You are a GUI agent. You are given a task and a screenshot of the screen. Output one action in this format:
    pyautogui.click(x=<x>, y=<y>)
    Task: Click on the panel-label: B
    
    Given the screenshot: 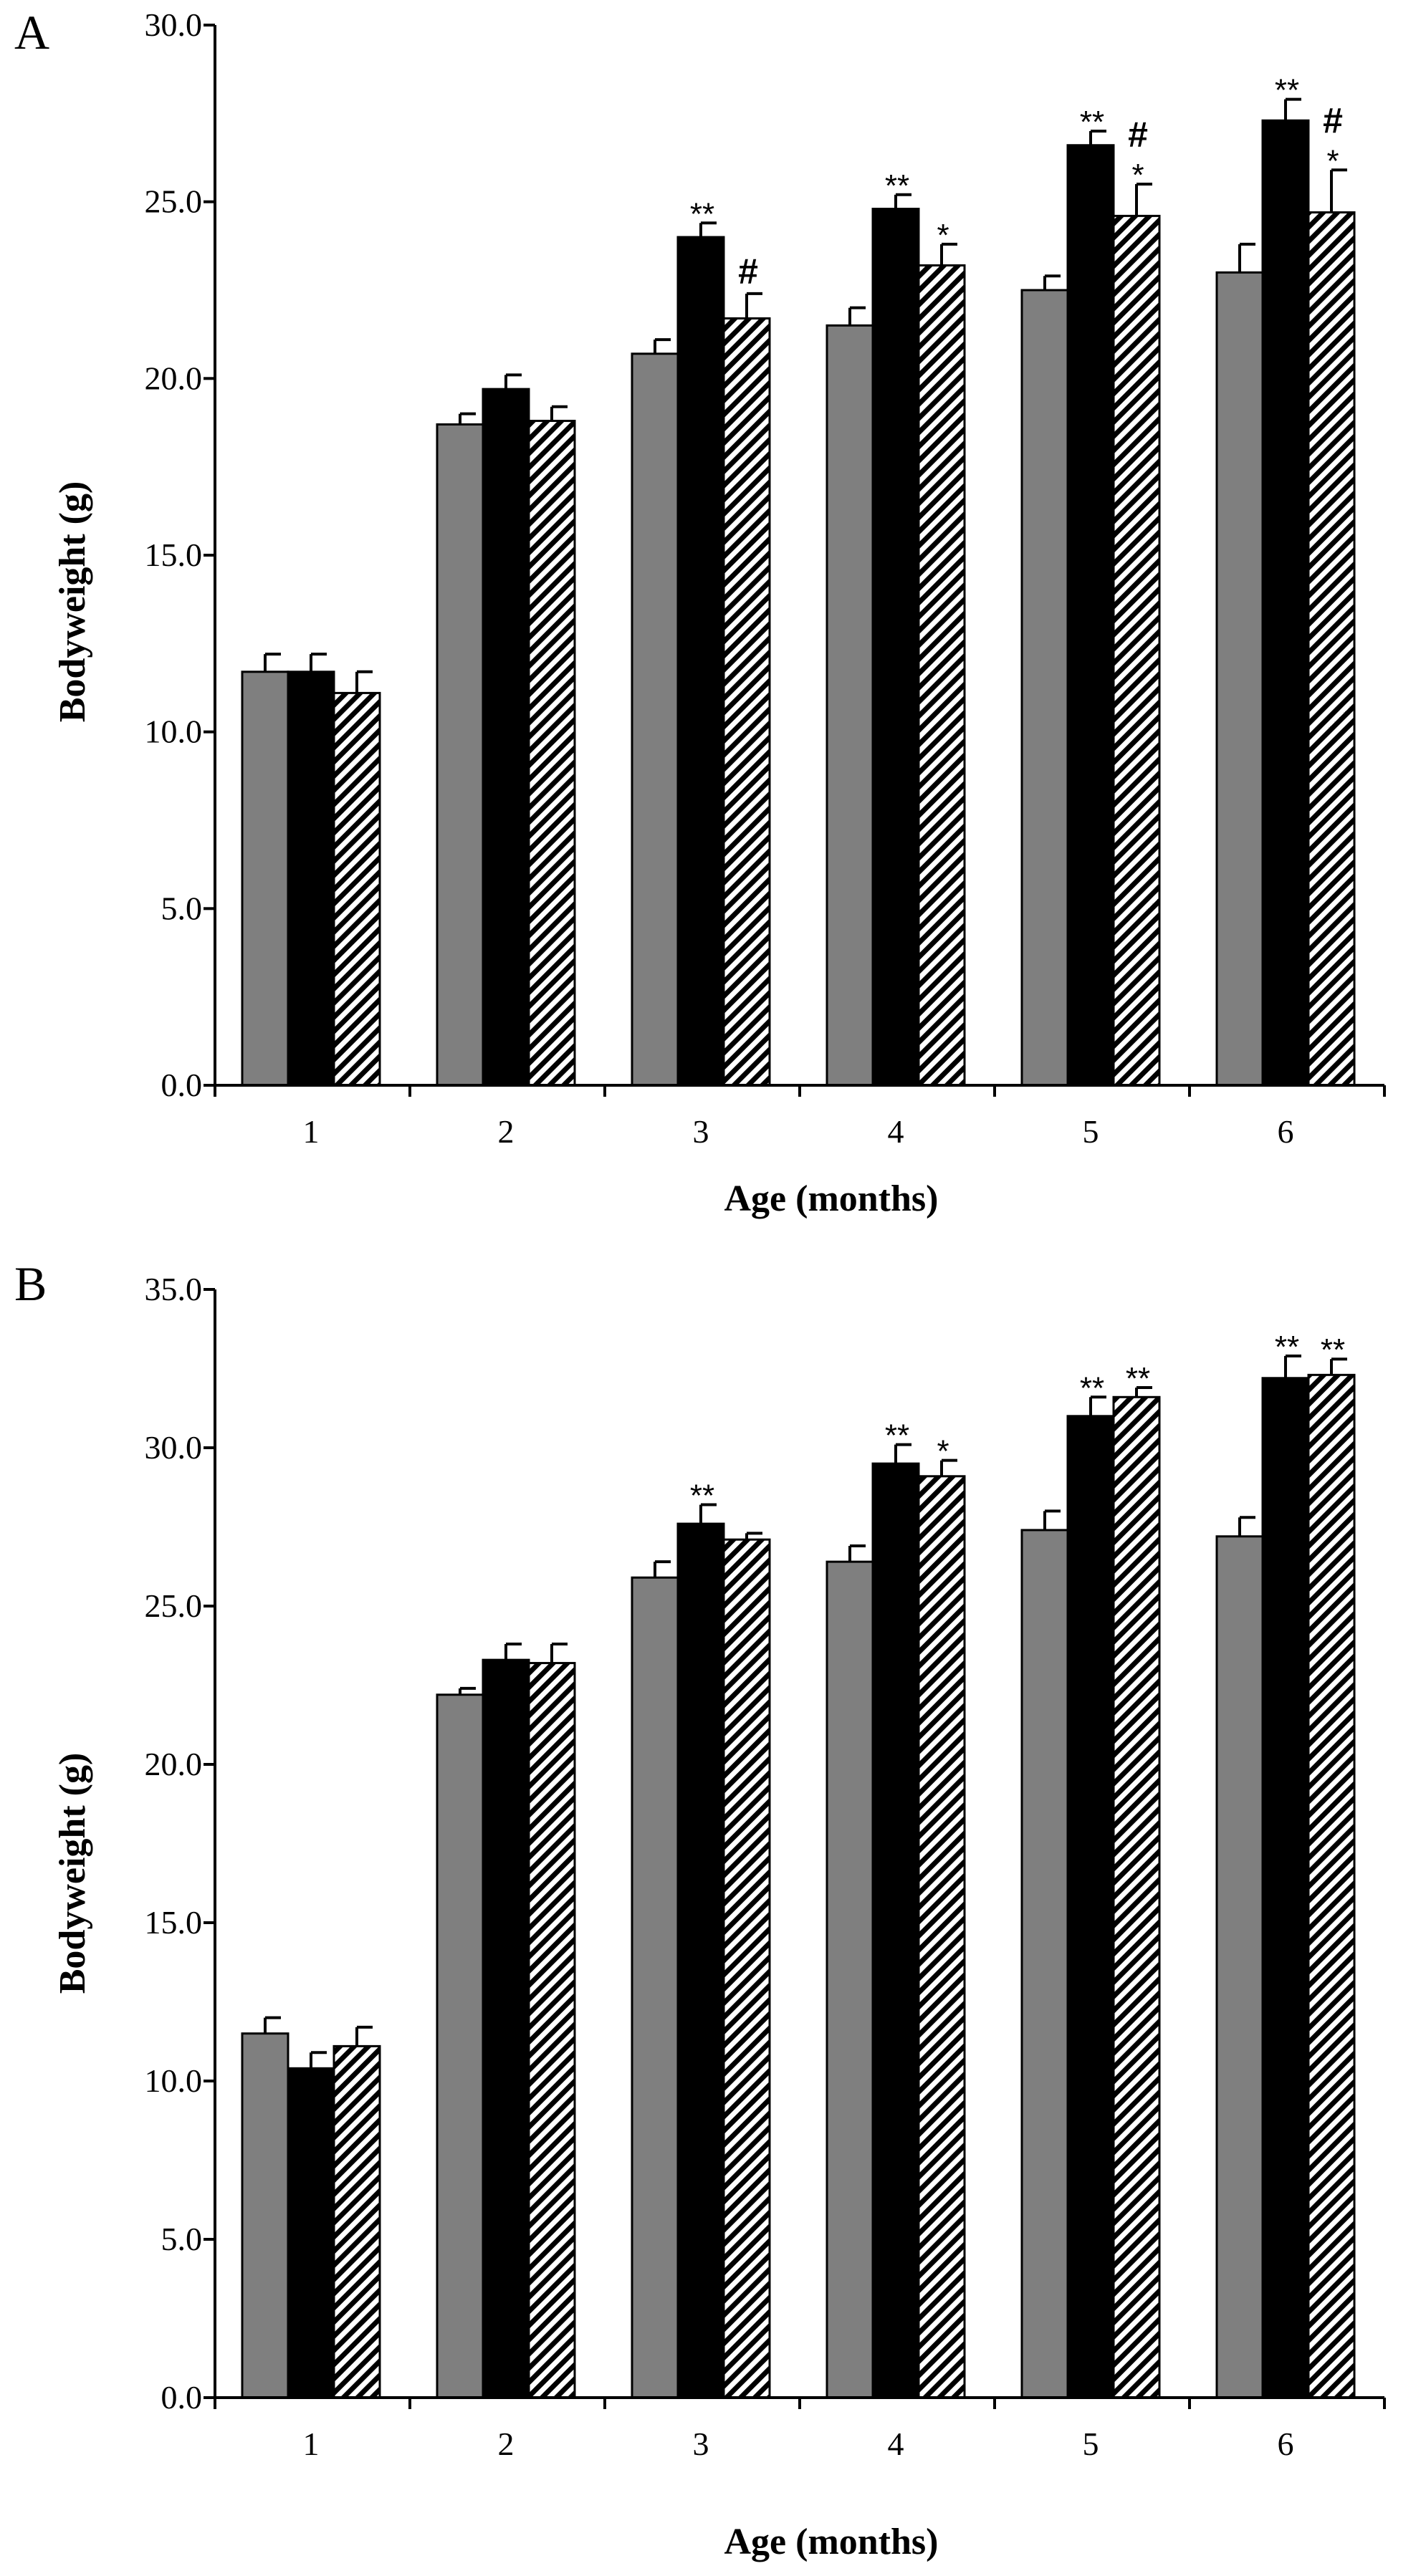 What is the action you would take?
    pyautogui.click(x=30, y=1283)
    